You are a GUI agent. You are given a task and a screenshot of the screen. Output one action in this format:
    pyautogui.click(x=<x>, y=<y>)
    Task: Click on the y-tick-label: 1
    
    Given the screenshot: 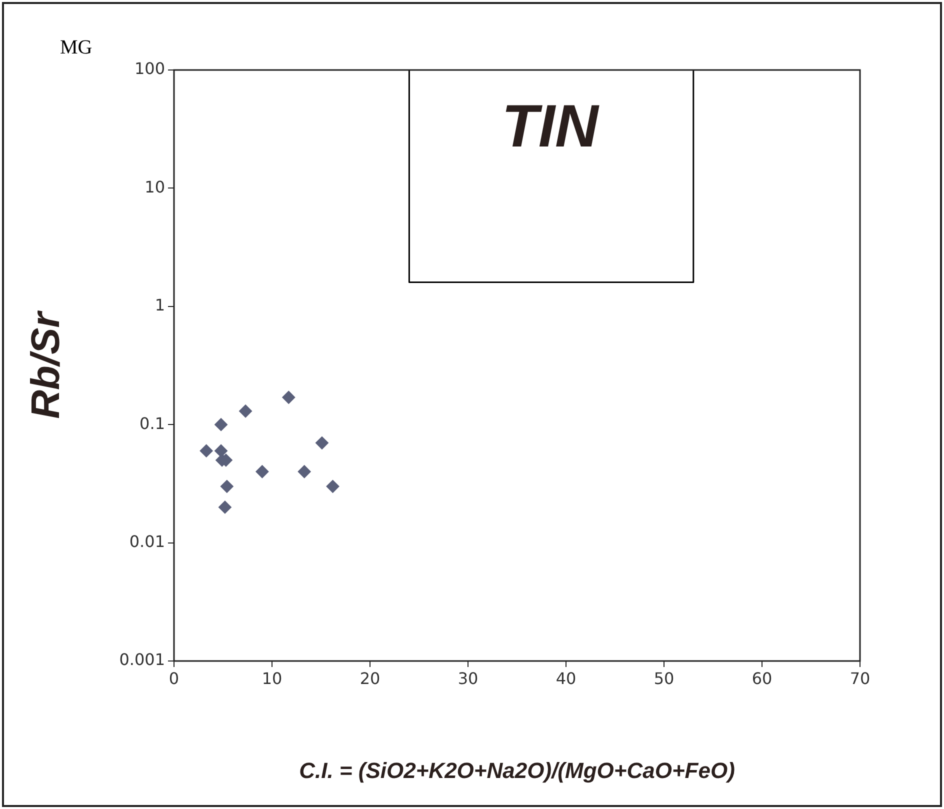 What is the action you would take?
    pyautogui.click(x=159, y=305)
    